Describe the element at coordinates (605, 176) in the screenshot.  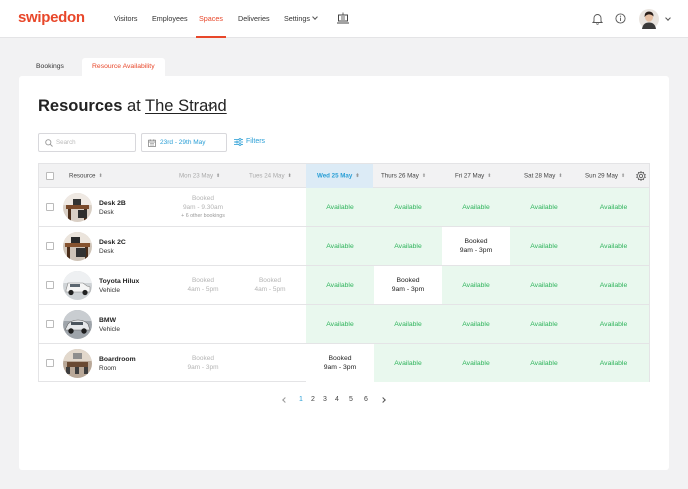
I see `column-sun: Sun 29 May ⬍` at that location.